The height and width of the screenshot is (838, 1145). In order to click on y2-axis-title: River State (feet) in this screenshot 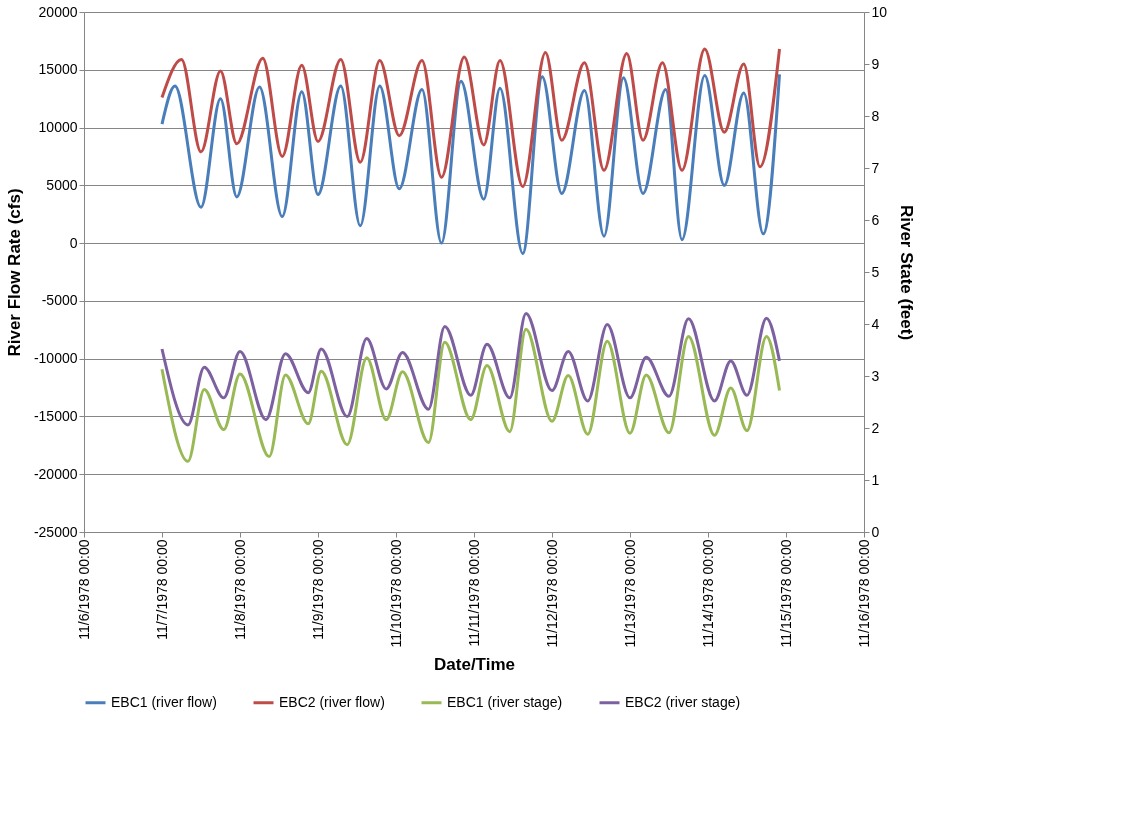, I will do `click(907, 272)`.